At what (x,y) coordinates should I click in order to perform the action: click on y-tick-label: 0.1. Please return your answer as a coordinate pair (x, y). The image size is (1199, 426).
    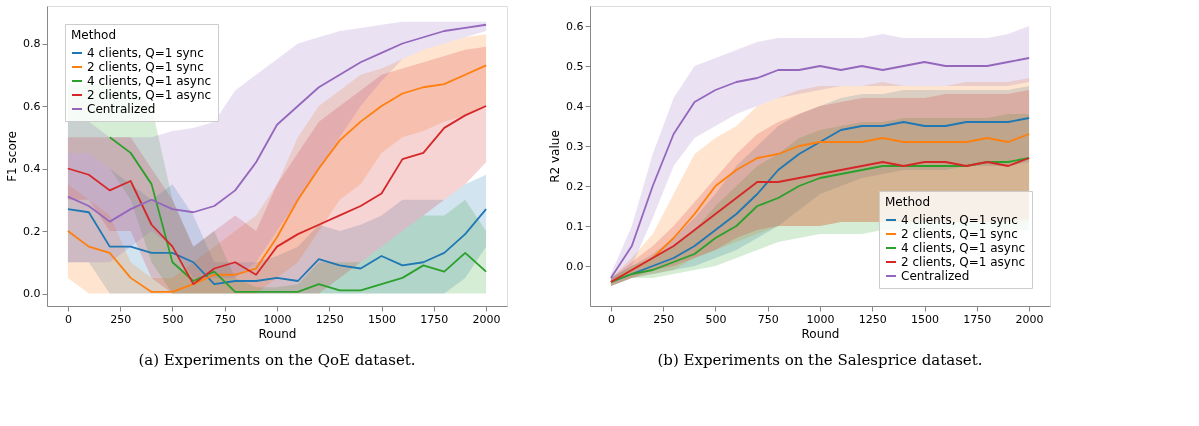
    Looking at the image, I should click on (575, 226).